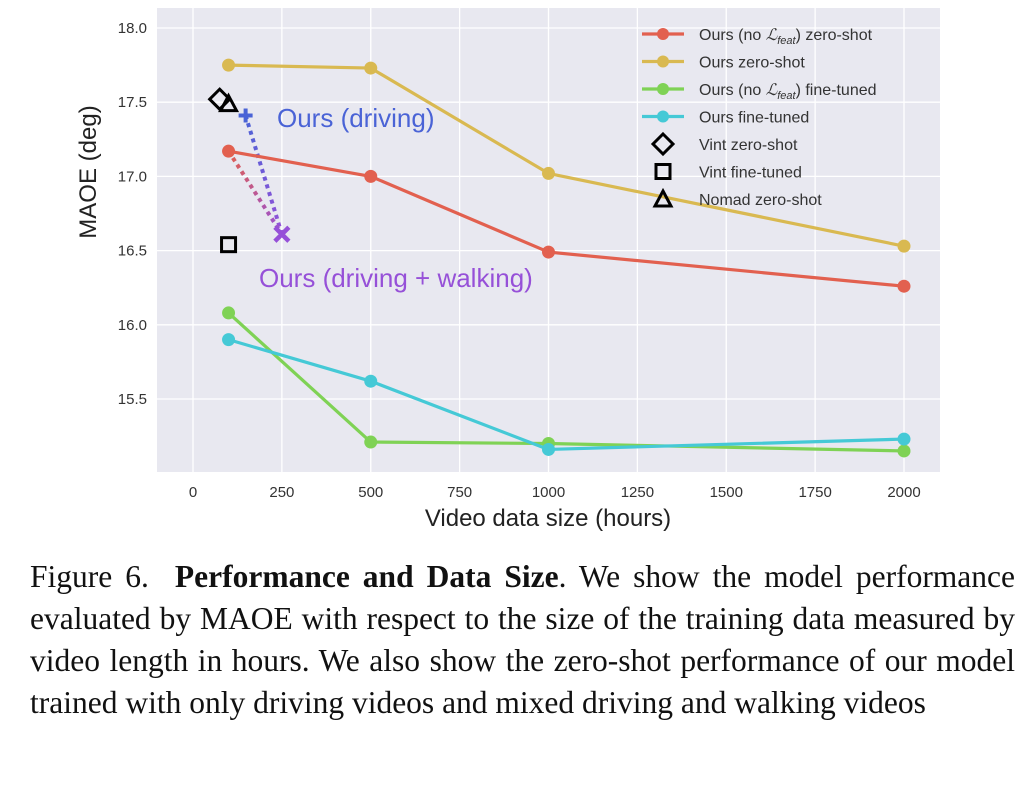  What do you see at coordinates (752, 63) in the screenshot?
I see `legend-label: Ours zero-shot` at bounding box center [752, 63].